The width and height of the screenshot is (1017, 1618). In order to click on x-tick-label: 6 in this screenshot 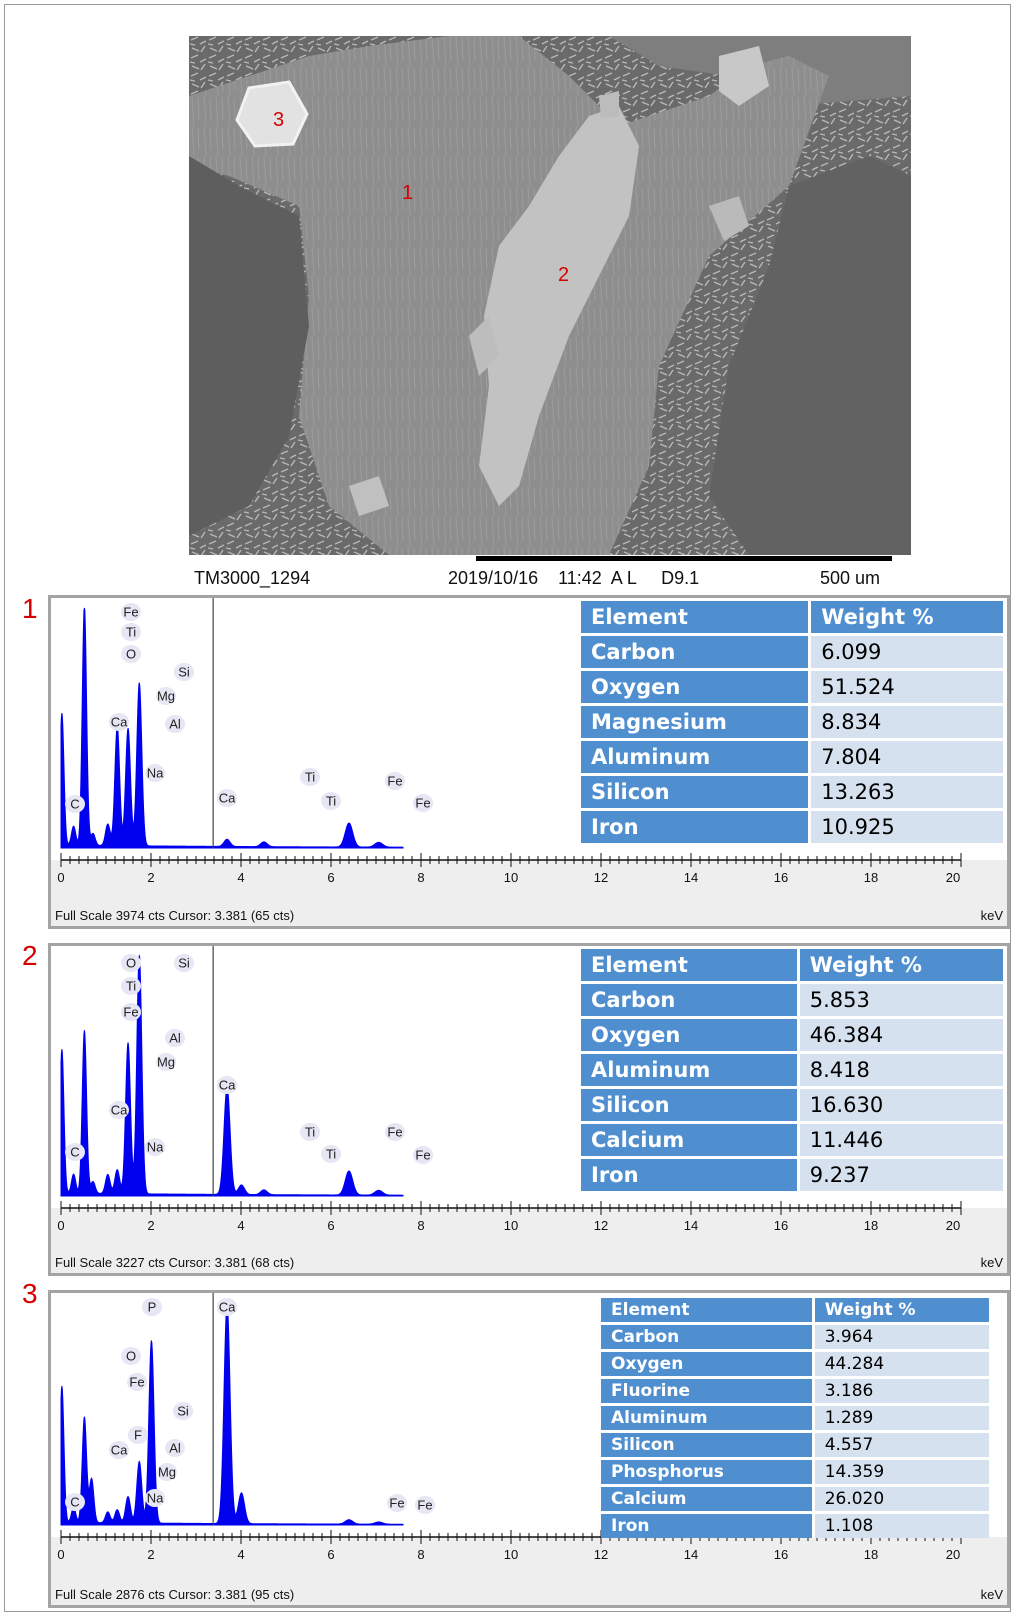, I will do `click(330, 1225)`.